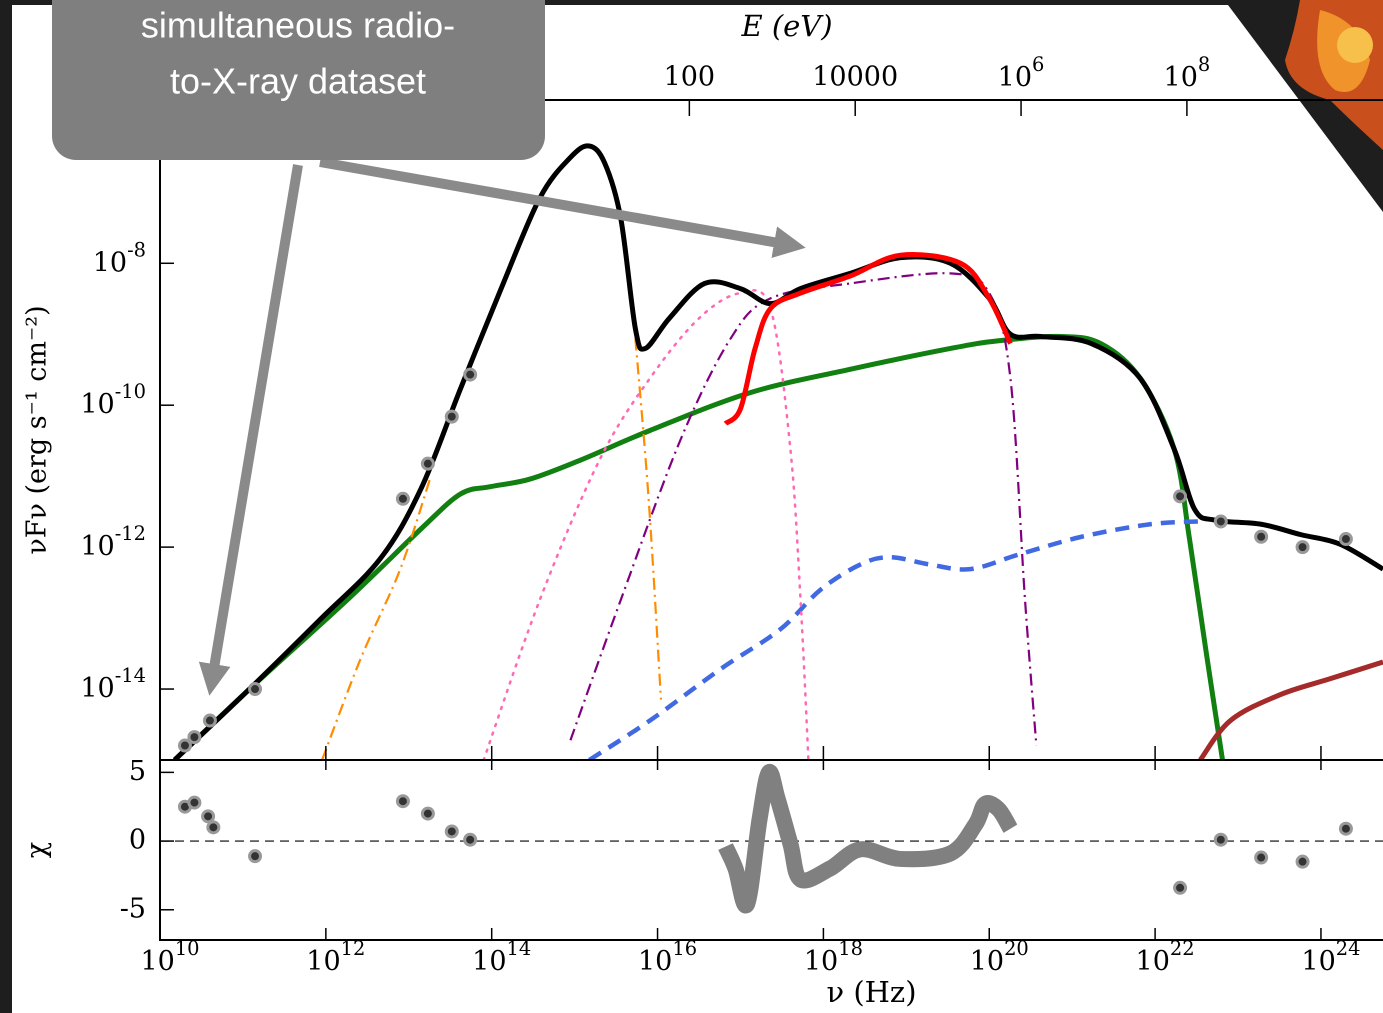  I want to click on y-tick-label: 10-10, so click(113, 400).